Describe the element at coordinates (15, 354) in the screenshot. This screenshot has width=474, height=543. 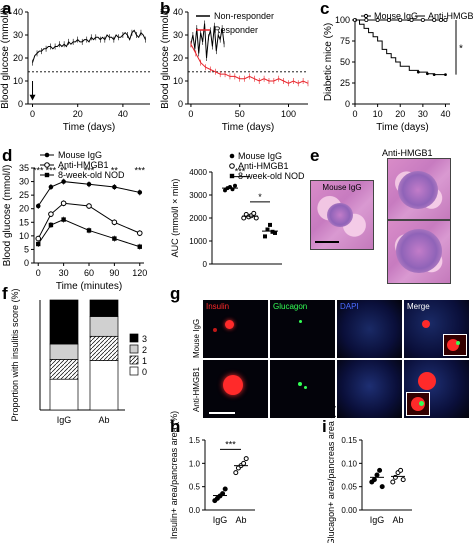
I see `y-axis-label: Proportion with insulitis score (%)` at that location.